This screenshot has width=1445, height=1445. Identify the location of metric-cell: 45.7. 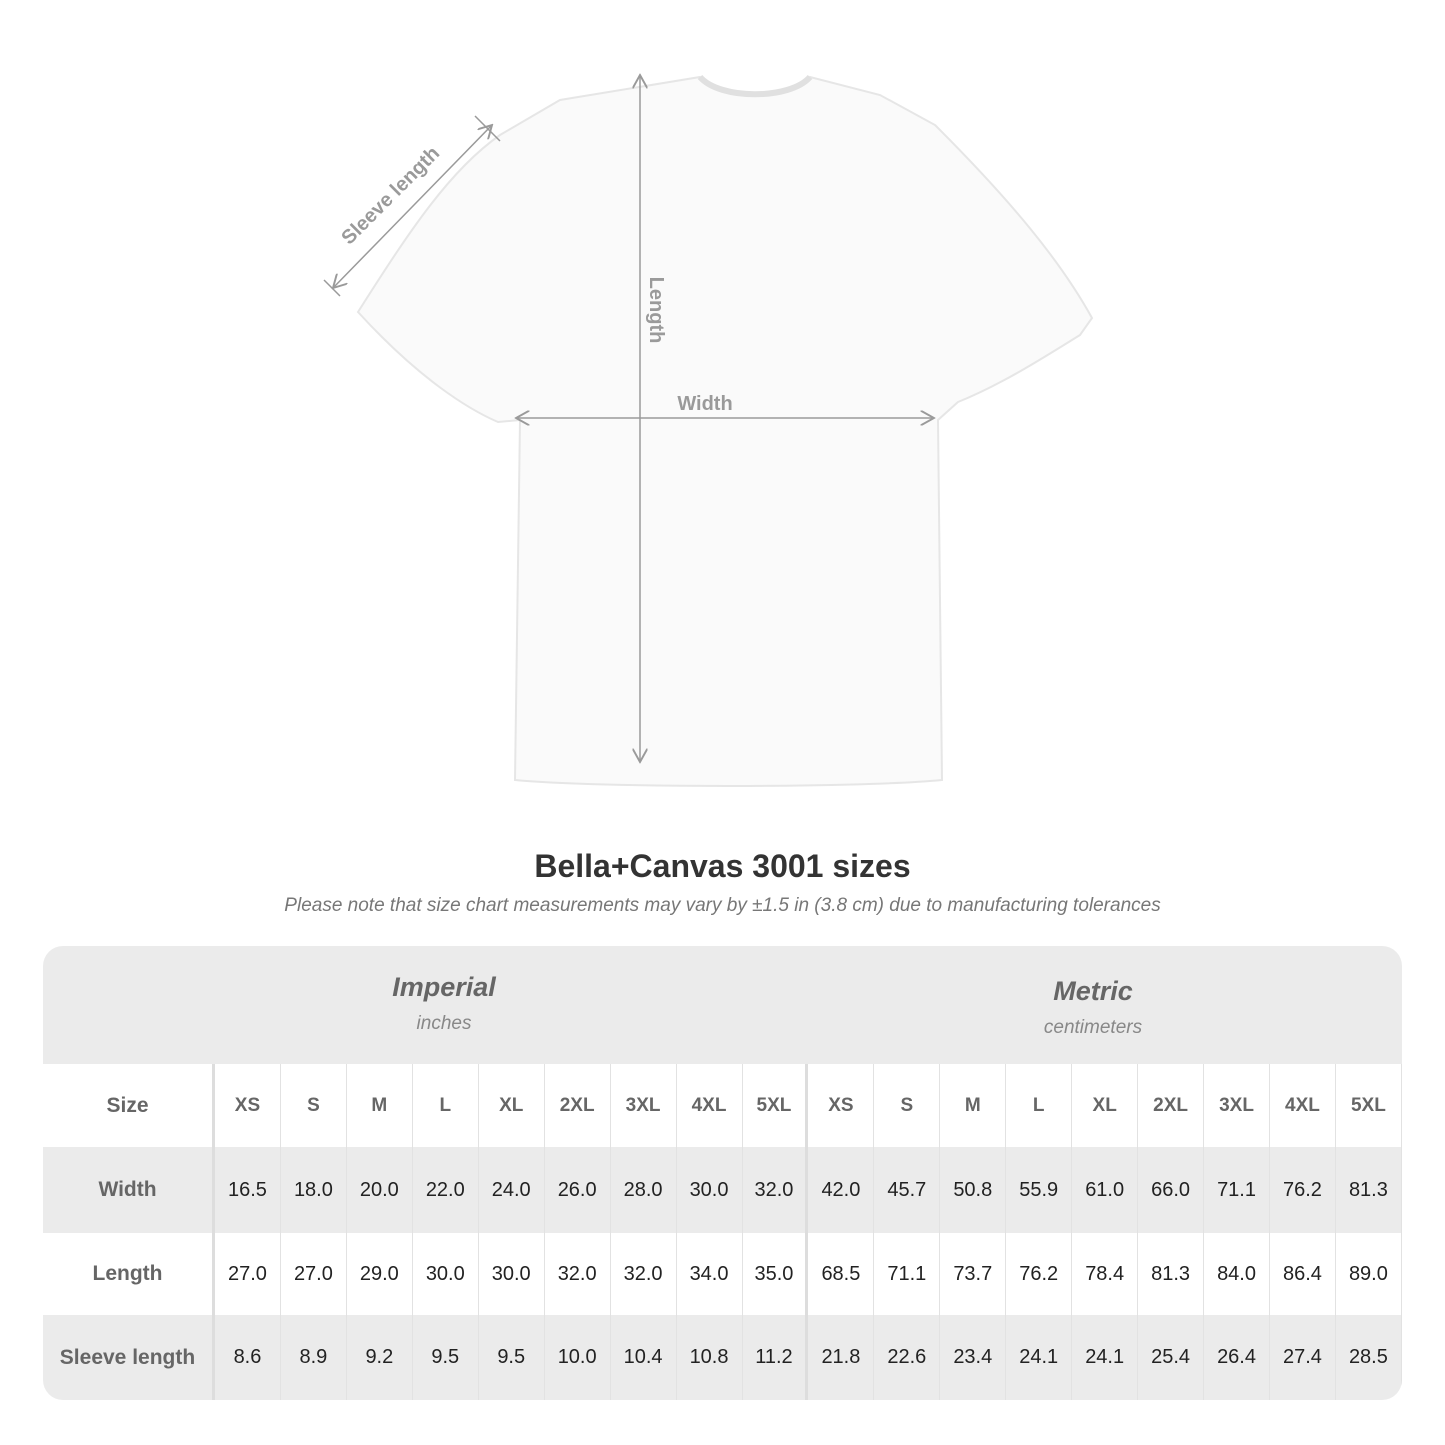
(907, 1190).